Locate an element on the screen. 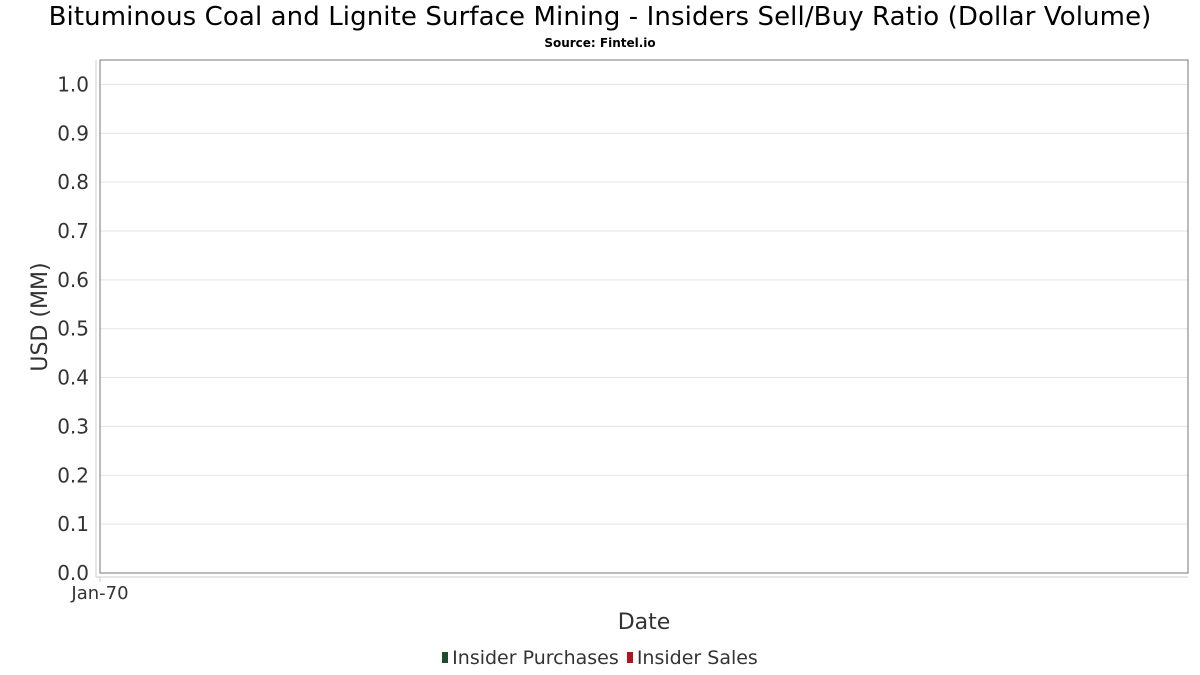 The width and height of the screenshot is (1200, 675). y-tick-label: 0.5 is located at coordinates (73, 329).